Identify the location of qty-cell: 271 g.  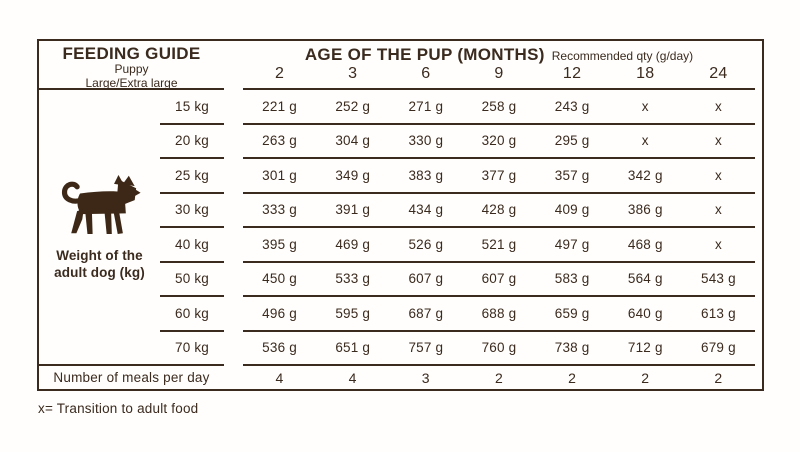
(426, 106).